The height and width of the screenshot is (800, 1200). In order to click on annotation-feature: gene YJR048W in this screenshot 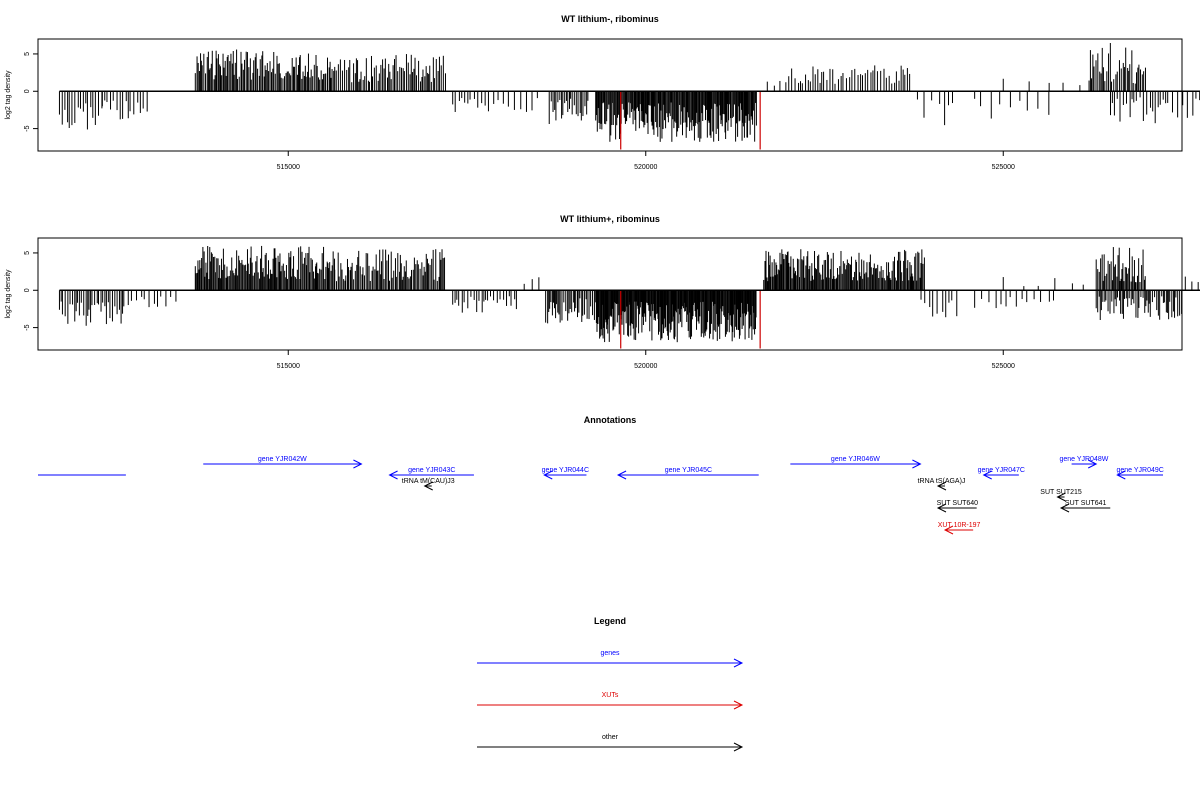, I will do `click(1084, 462)`.